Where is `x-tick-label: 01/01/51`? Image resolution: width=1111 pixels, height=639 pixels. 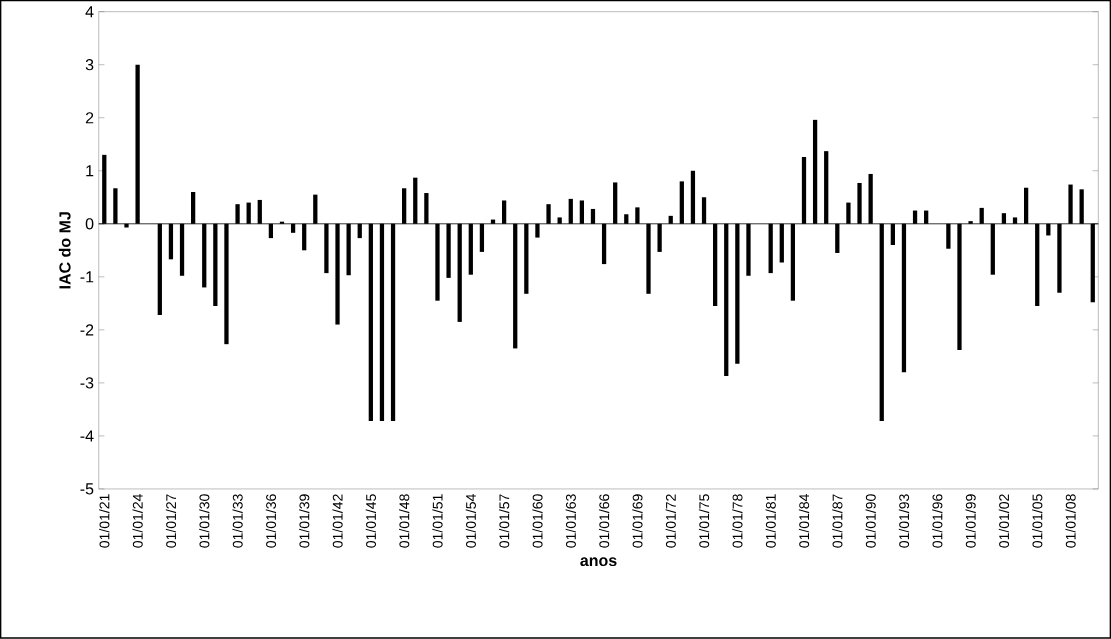 x-tick-label: 01/01/51 is located at coordinates (437, 521).